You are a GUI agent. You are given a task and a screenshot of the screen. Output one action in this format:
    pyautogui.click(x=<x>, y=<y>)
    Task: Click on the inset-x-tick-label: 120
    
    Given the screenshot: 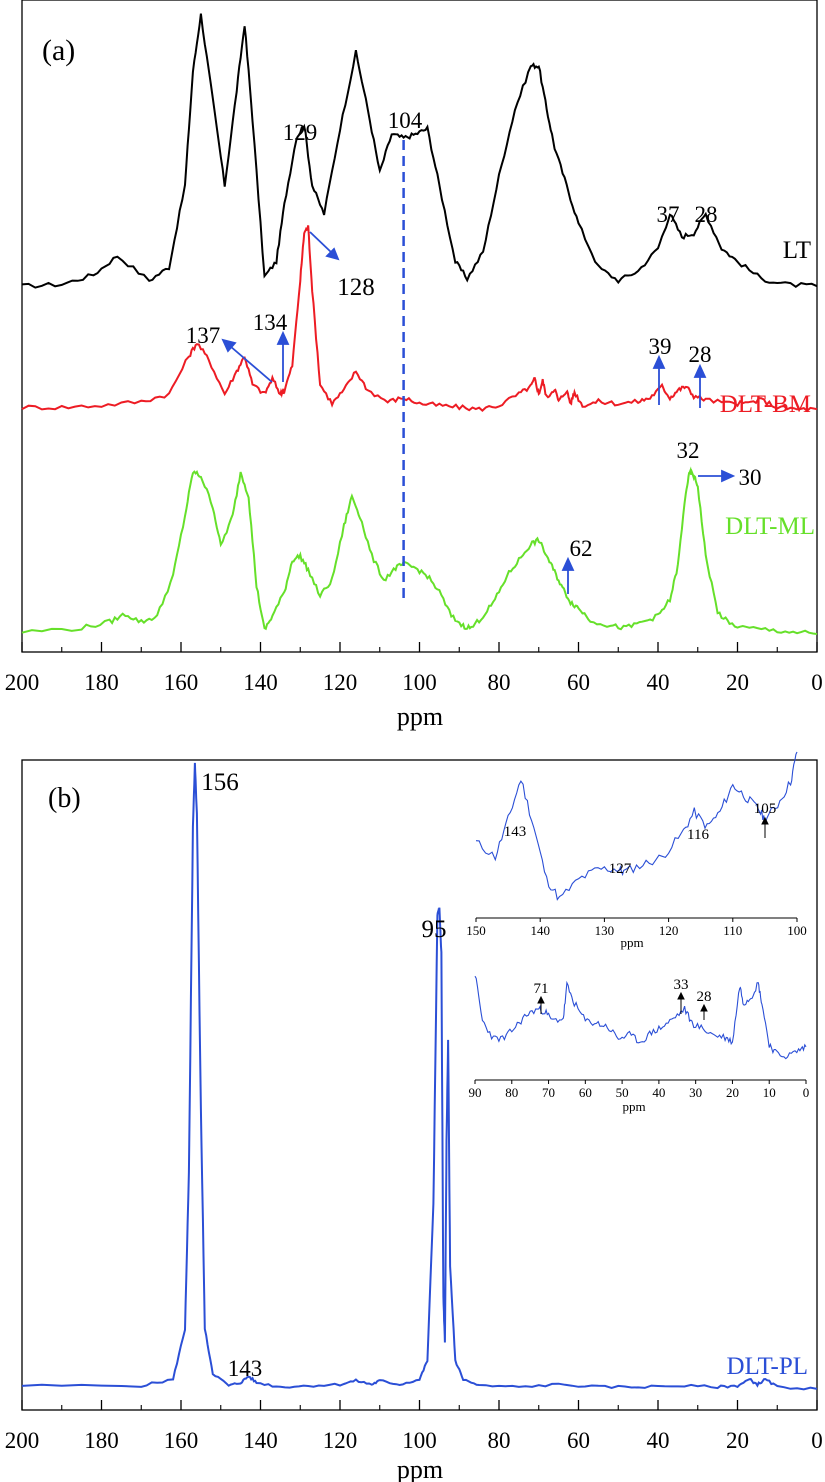 What is the action you would take?
    pyautogui.click(x=669, y=930)
    